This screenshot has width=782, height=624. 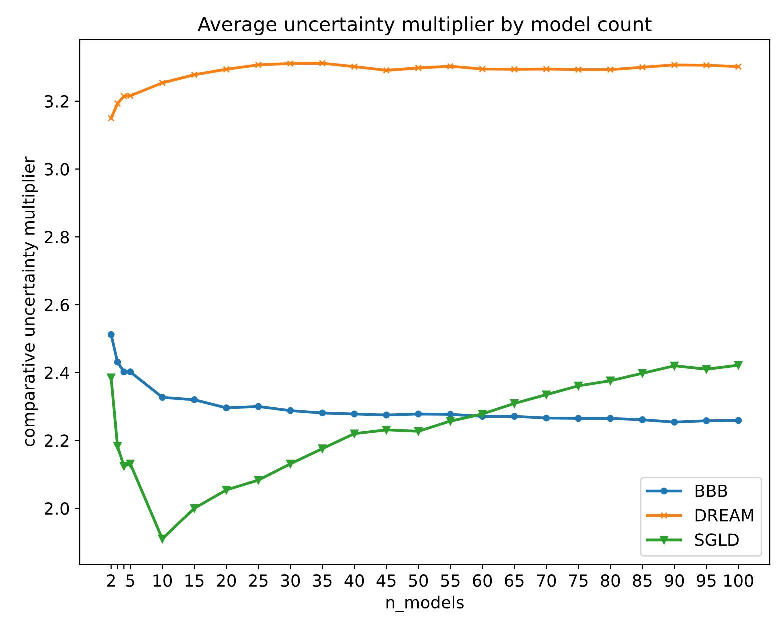 What do you see at coordinates (30, 301) in the screenshot?
I see `y-axis-title: comparative uncertainty multiplier` at bounding box center [30, 301].